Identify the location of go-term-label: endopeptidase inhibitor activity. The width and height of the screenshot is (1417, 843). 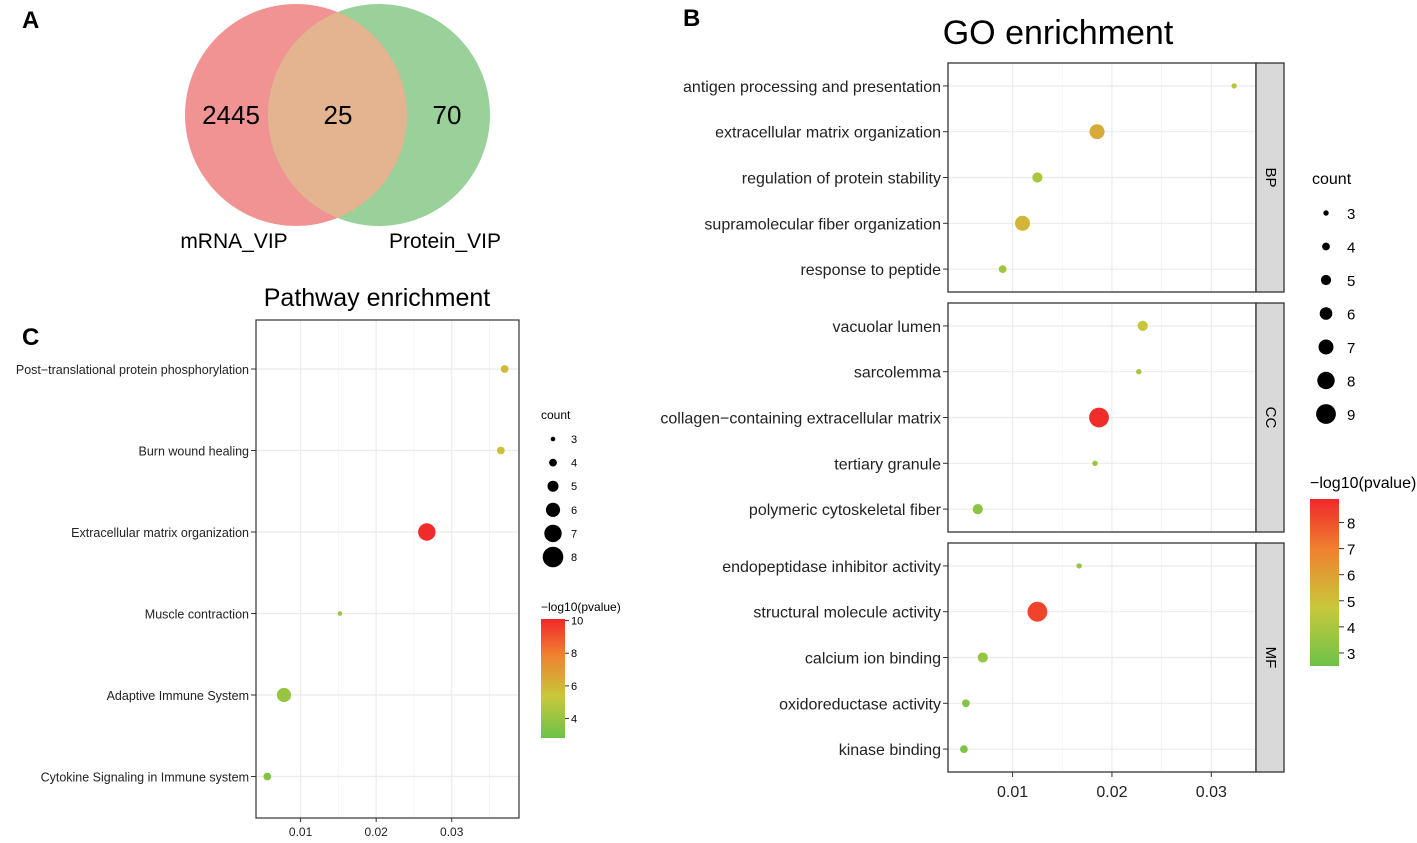
(831, 567).